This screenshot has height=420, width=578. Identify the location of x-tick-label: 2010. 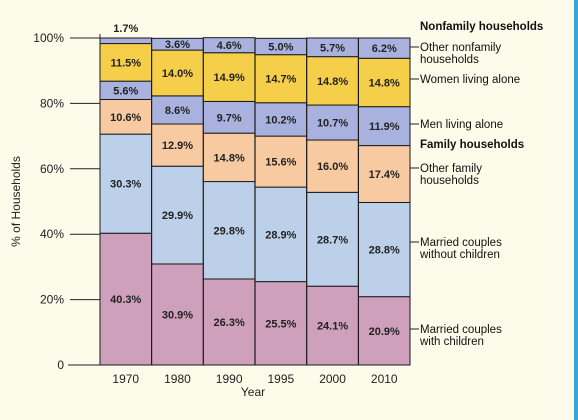
(384, 379).